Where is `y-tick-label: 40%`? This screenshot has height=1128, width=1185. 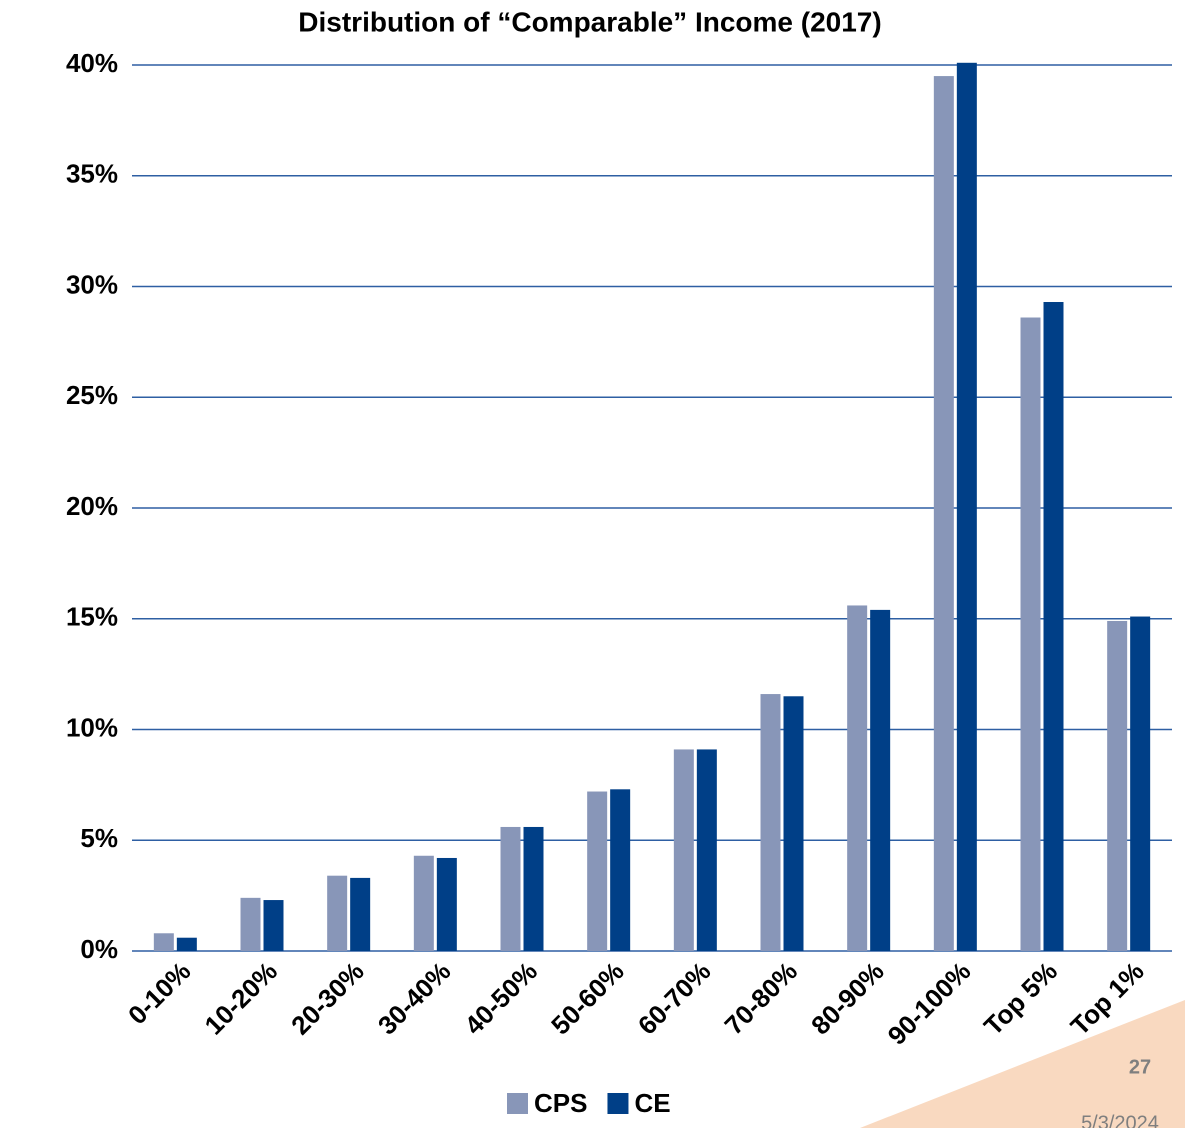
y-tick-label: 40% is located at coordinates (92, 63).